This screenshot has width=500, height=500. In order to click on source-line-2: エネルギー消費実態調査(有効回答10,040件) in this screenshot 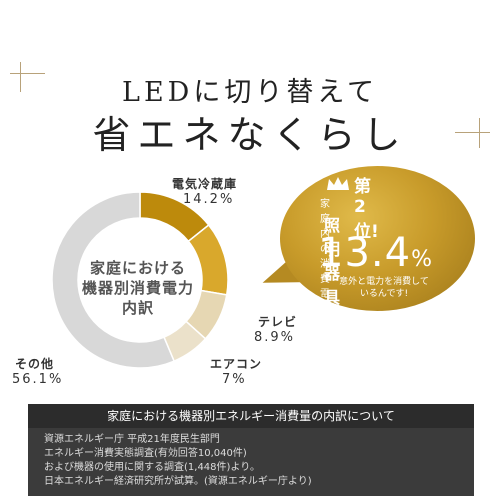, I will do `click(145, 453)`.